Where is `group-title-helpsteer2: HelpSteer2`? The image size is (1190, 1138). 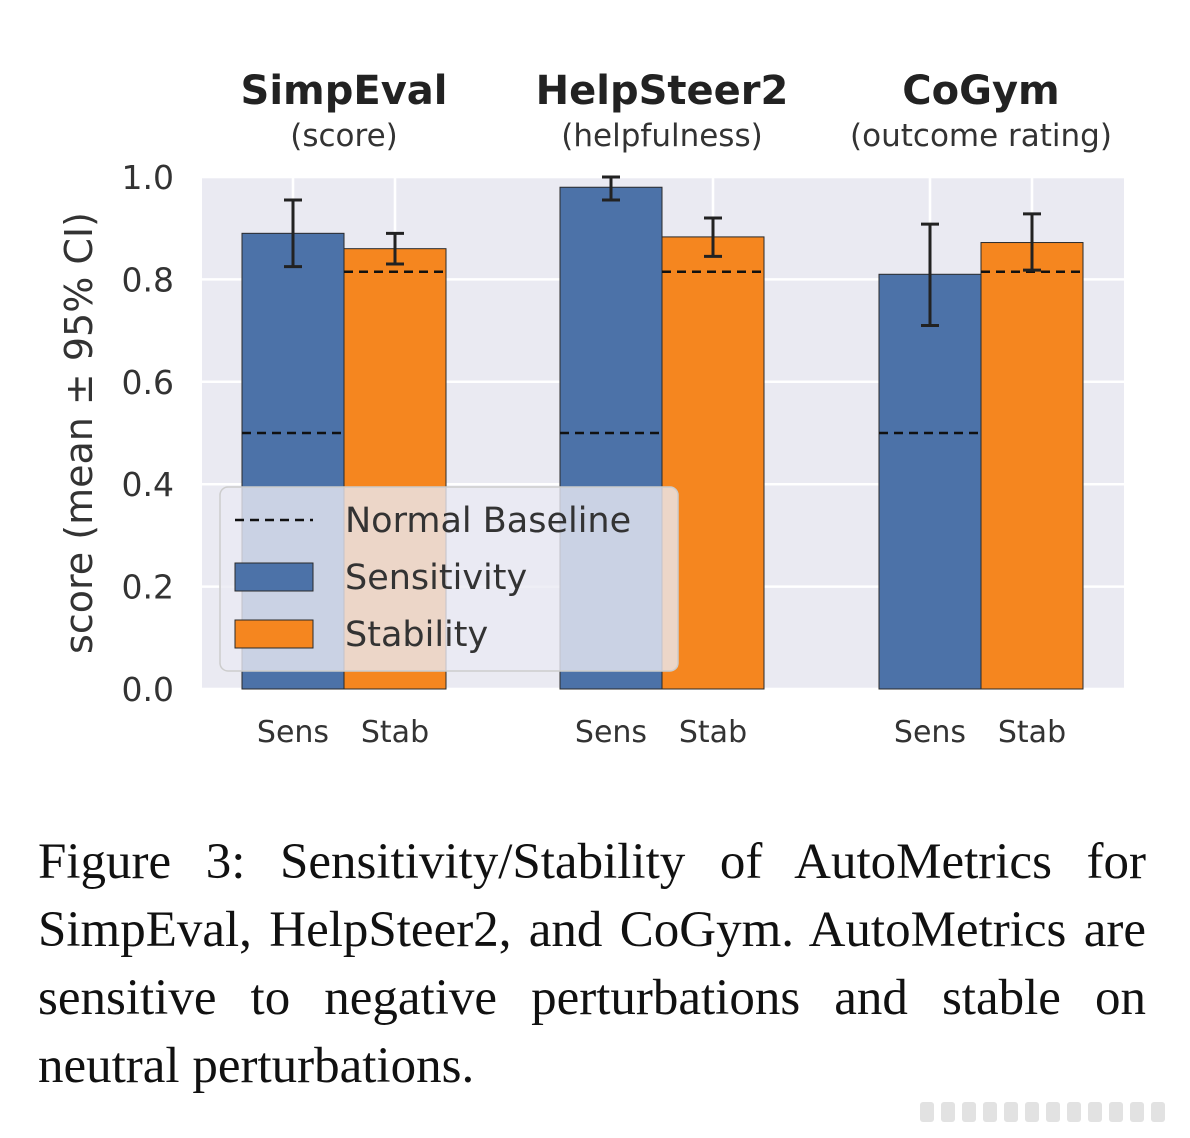
group-title-helpsteer2: HelpSteer2 is located at coordinates (662, 91).